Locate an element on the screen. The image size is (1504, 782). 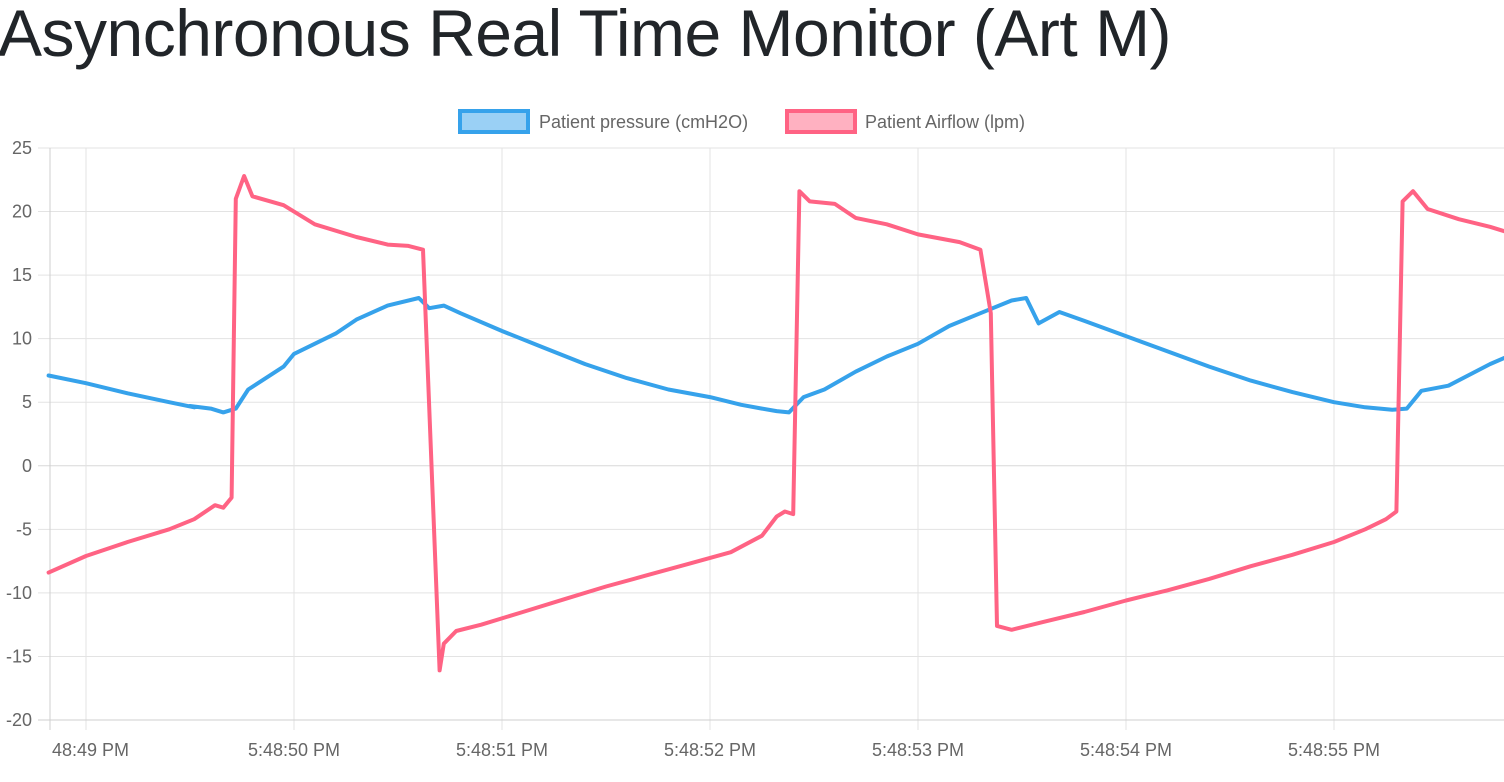
x-tick-label: 48:49 PM is located at coordinates (90, 750).